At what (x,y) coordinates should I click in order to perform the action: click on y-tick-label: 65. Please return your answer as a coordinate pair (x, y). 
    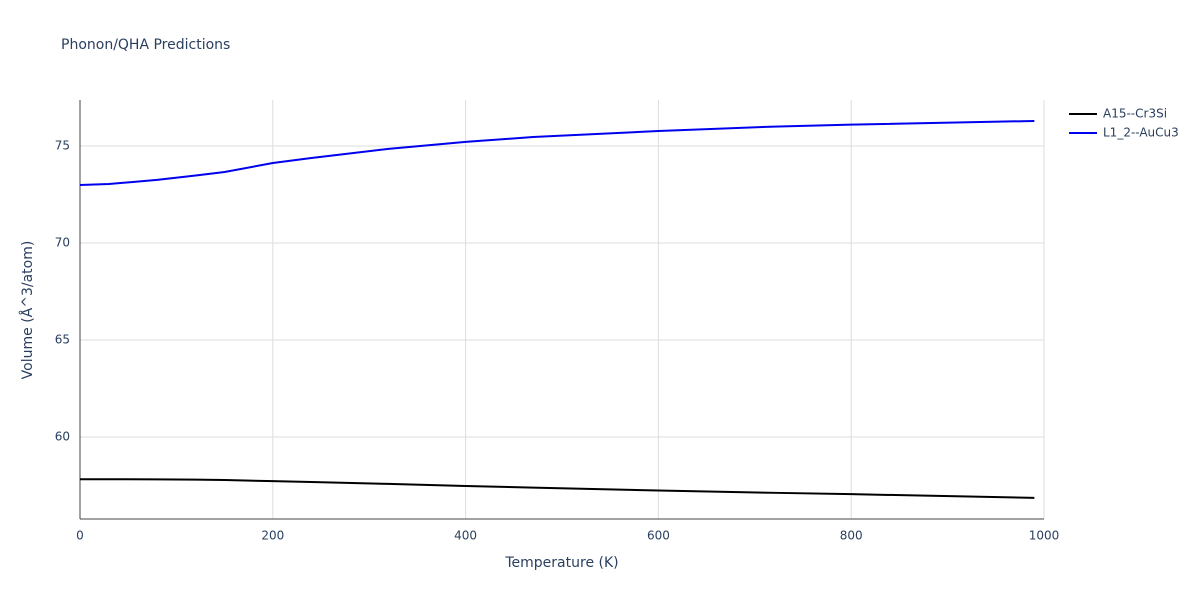
    Looking at the image, I should click on (62, 339).